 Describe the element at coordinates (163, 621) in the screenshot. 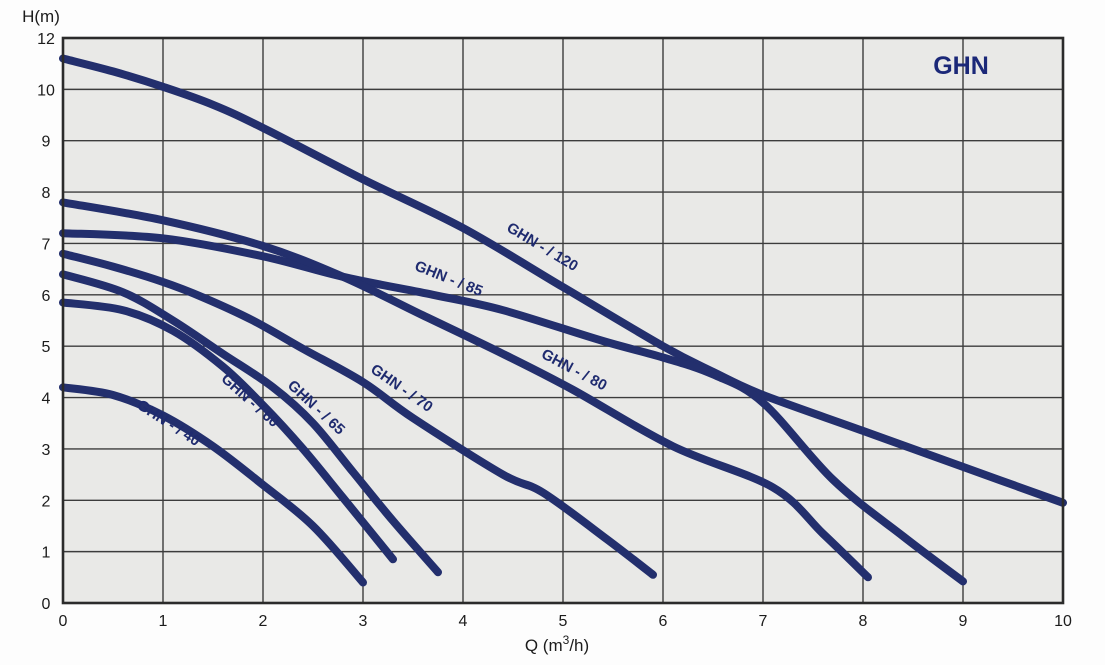

I see `x-tick-label: 1` at that location.